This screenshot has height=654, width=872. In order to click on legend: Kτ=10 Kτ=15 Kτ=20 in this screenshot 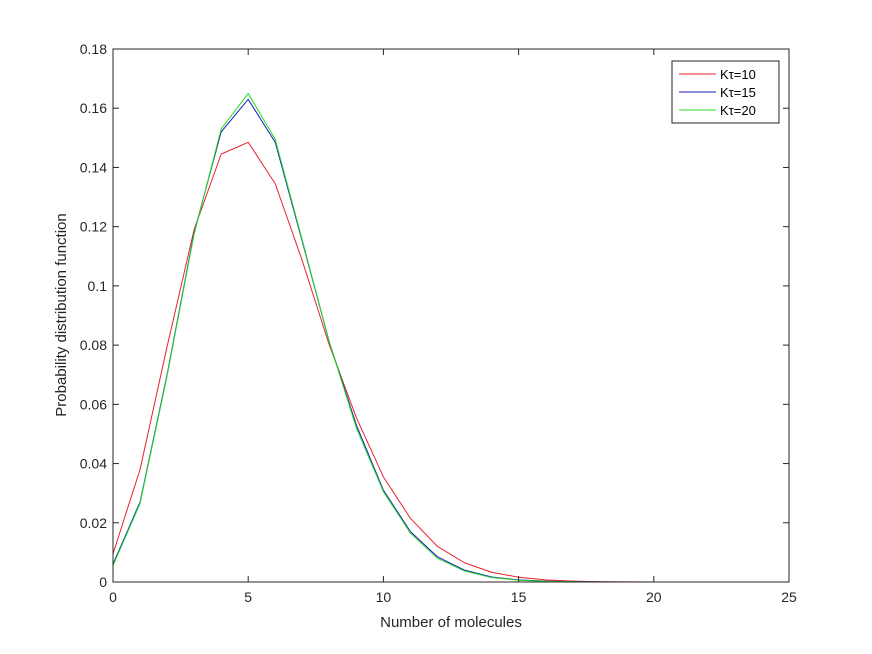, I will do `click(725, 92)`.